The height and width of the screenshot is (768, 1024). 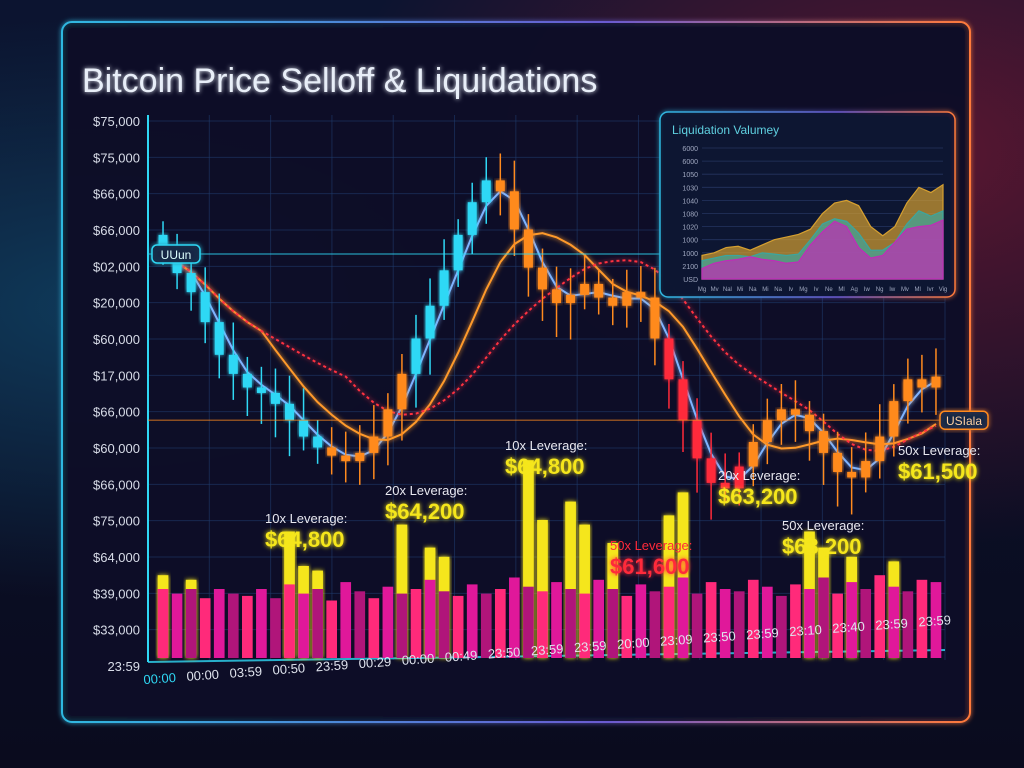 What do you see at coordinates (425, 511) in the screenshot?
I see `annotation-price: $64,200` at bounding box center [425, 511].